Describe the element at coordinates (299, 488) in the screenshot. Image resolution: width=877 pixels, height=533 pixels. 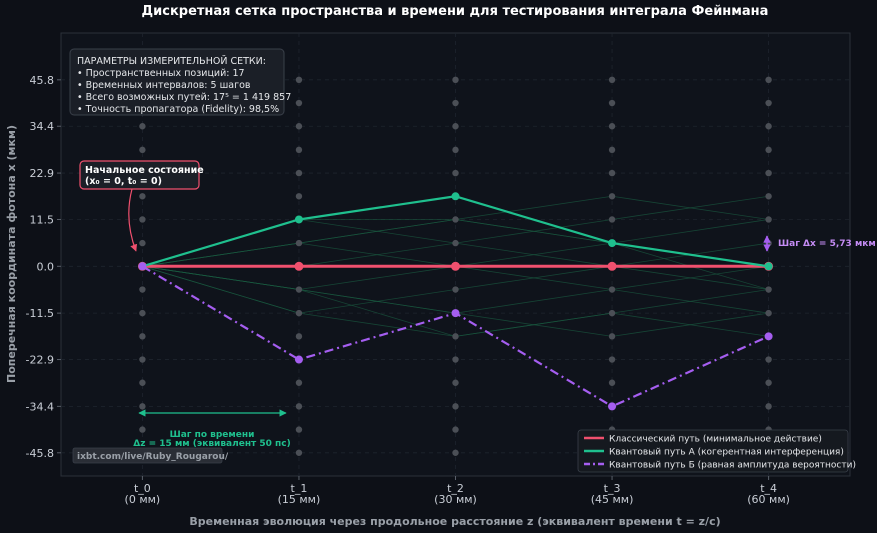
I see `x-tick-label: t_1` at that location.